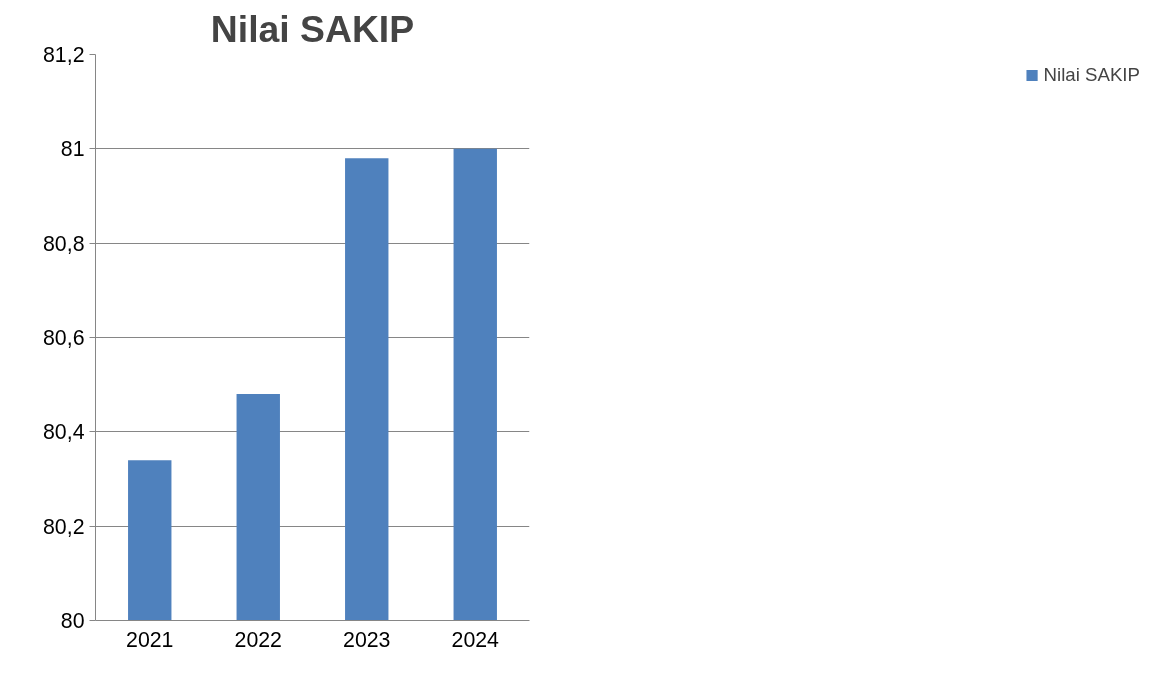 The width and height of the screenshot is (1154, 677). I want to click on chart-title: Nilai SAKIP, so click(312, 28).